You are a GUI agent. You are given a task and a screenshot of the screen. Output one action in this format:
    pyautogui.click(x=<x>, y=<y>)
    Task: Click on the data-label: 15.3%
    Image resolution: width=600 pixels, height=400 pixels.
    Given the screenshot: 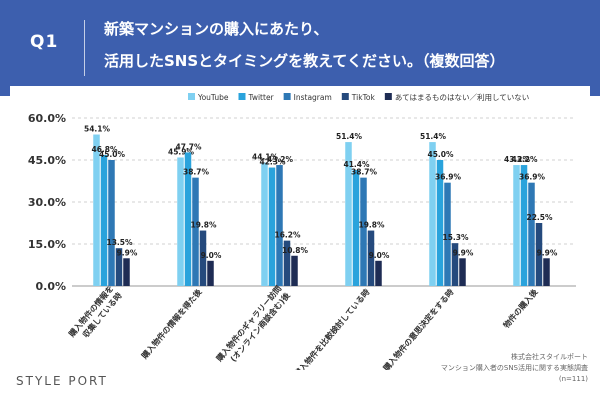 What is the action you would take?
    pyautogui.click(x=455, y=237)
    